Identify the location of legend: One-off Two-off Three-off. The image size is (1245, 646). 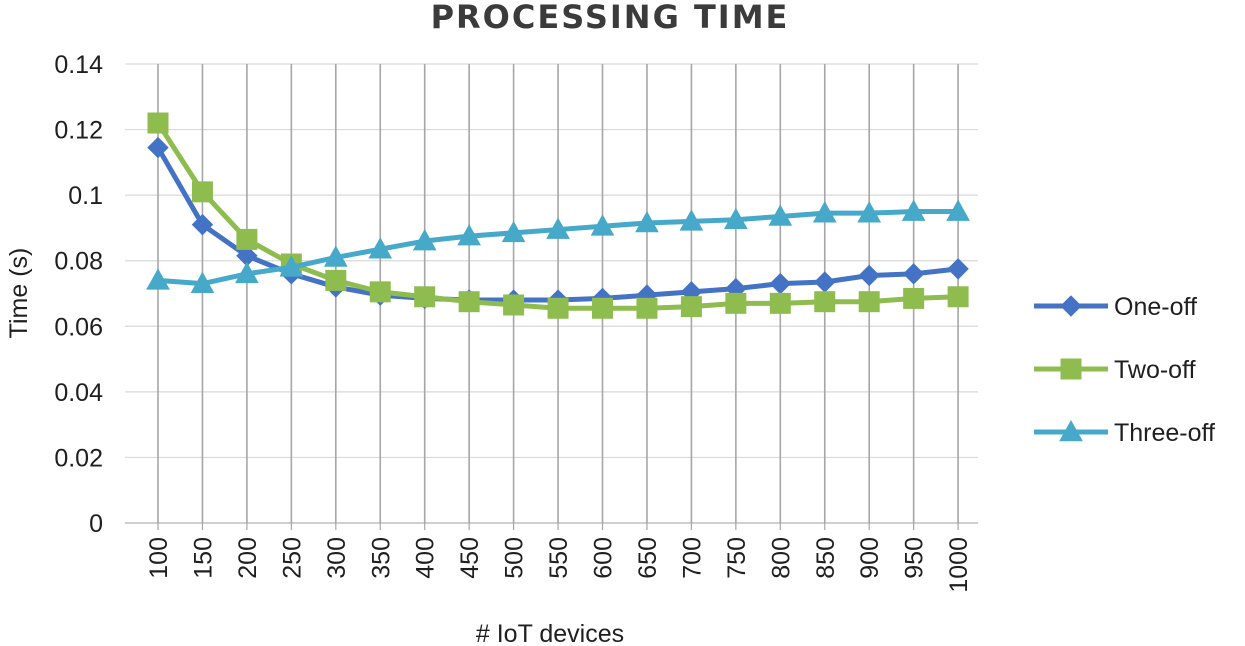
(1124, 370).